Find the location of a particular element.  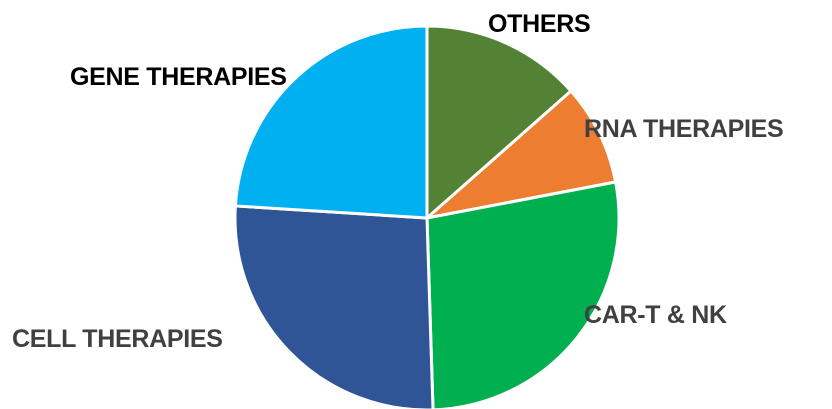

slice-label-cell-therapies: CELL THERAPIES is located at coordinates (117, 339).